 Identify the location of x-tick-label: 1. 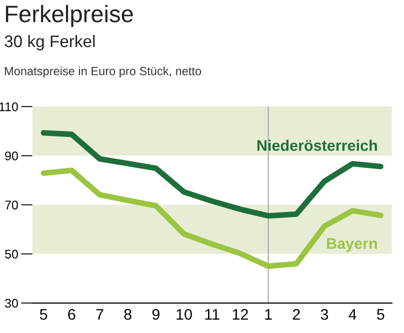
(268, 314).